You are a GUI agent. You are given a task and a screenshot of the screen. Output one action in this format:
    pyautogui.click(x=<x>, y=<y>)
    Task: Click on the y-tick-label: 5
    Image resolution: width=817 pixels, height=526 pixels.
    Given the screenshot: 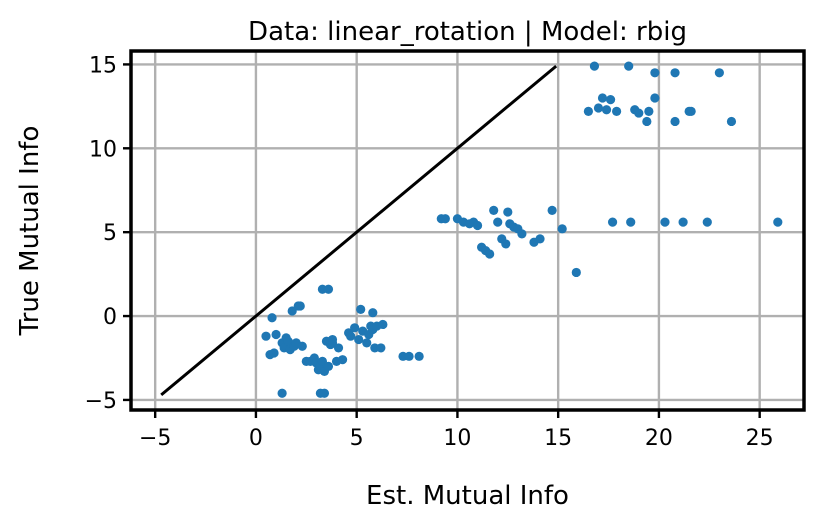 What is the action you would take?
    pyautogui.click(x=110, y=233)
    